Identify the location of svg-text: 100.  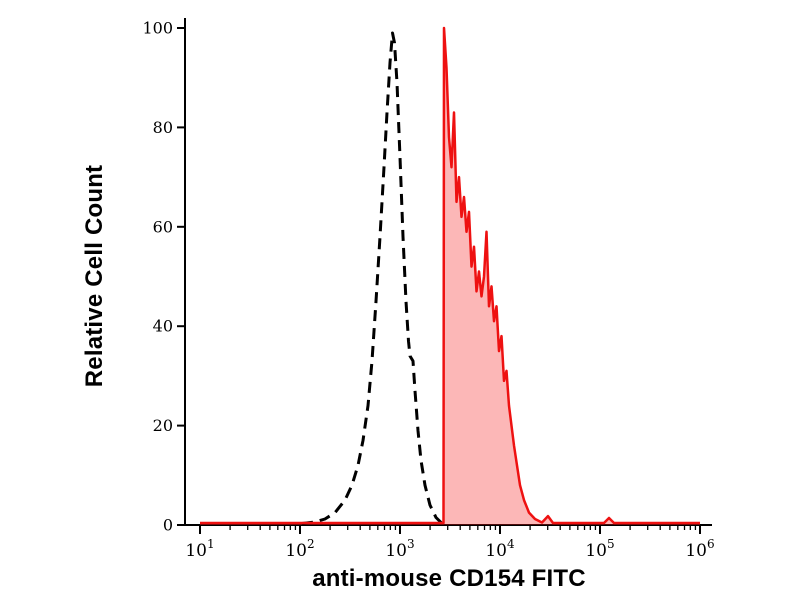
(157, 28).